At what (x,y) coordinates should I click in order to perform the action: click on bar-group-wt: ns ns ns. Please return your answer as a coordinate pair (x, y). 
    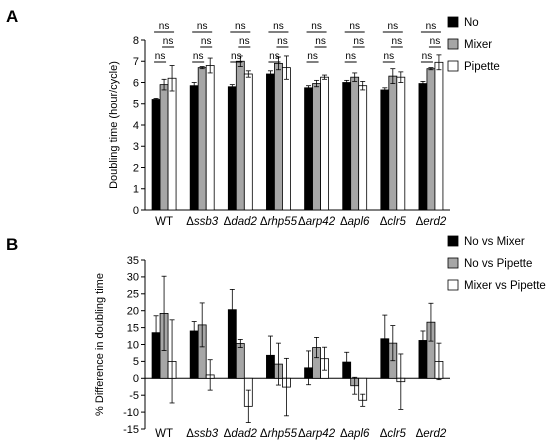
    Looking at the image, I should click on (164, 116).